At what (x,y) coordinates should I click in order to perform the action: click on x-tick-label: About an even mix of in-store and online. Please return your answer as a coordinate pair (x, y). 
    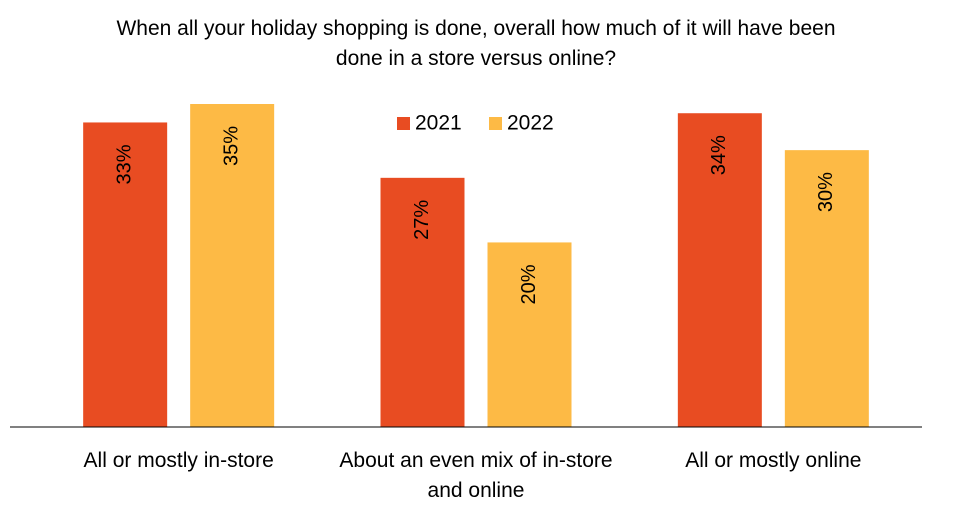
    Looking at the image, I should click on (476, 475).